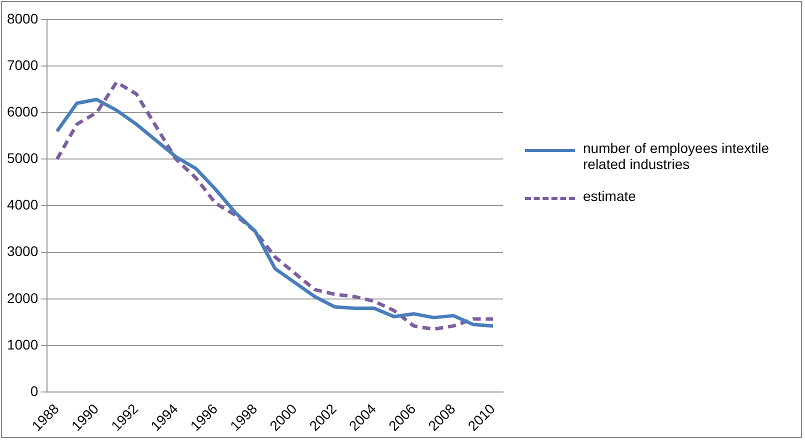 This screenshot has height=441, width=805. I want to click on y-tick-label: 5000, so click(22, 158).